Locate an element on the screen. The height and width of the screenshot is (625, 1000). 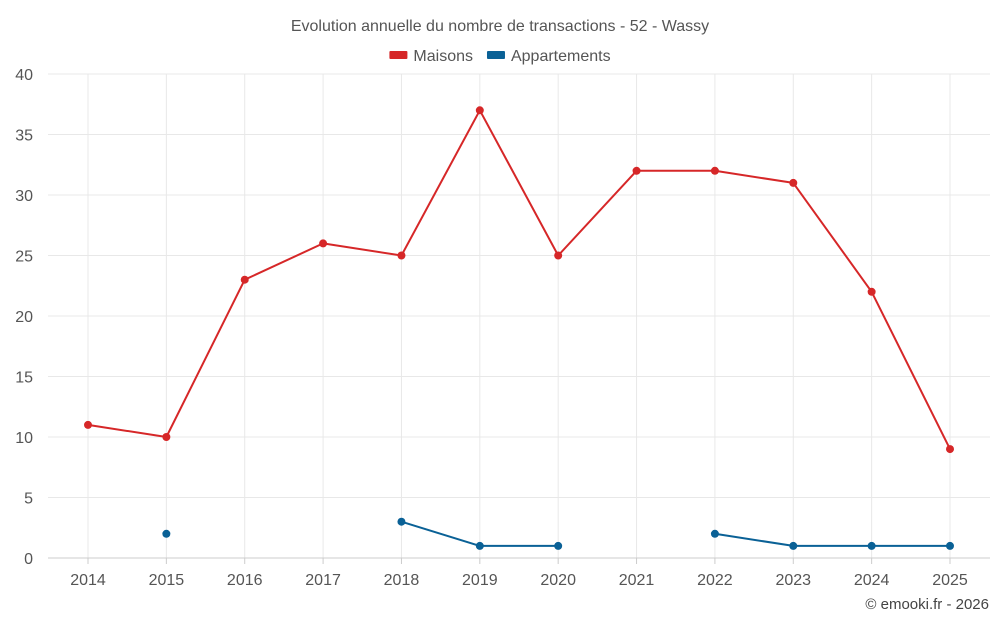
y-tick-label: 15 is located at coordinates (24, 378).